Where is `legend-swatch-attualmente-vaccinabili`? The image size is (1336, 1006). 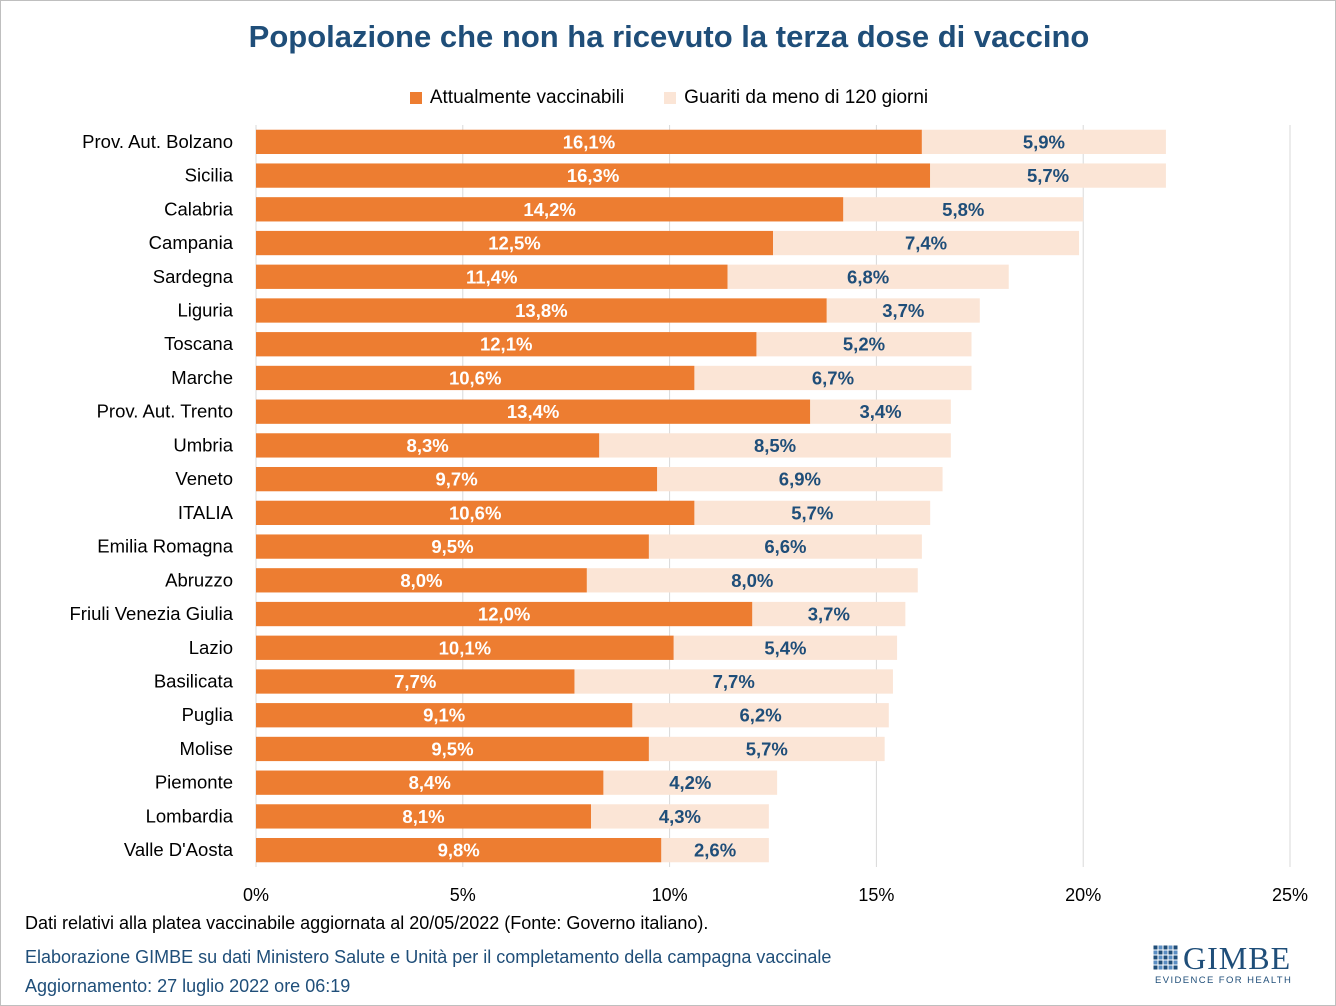
legend-swatch-attualmente-vaccinabili is located at coordinates (415, 98).